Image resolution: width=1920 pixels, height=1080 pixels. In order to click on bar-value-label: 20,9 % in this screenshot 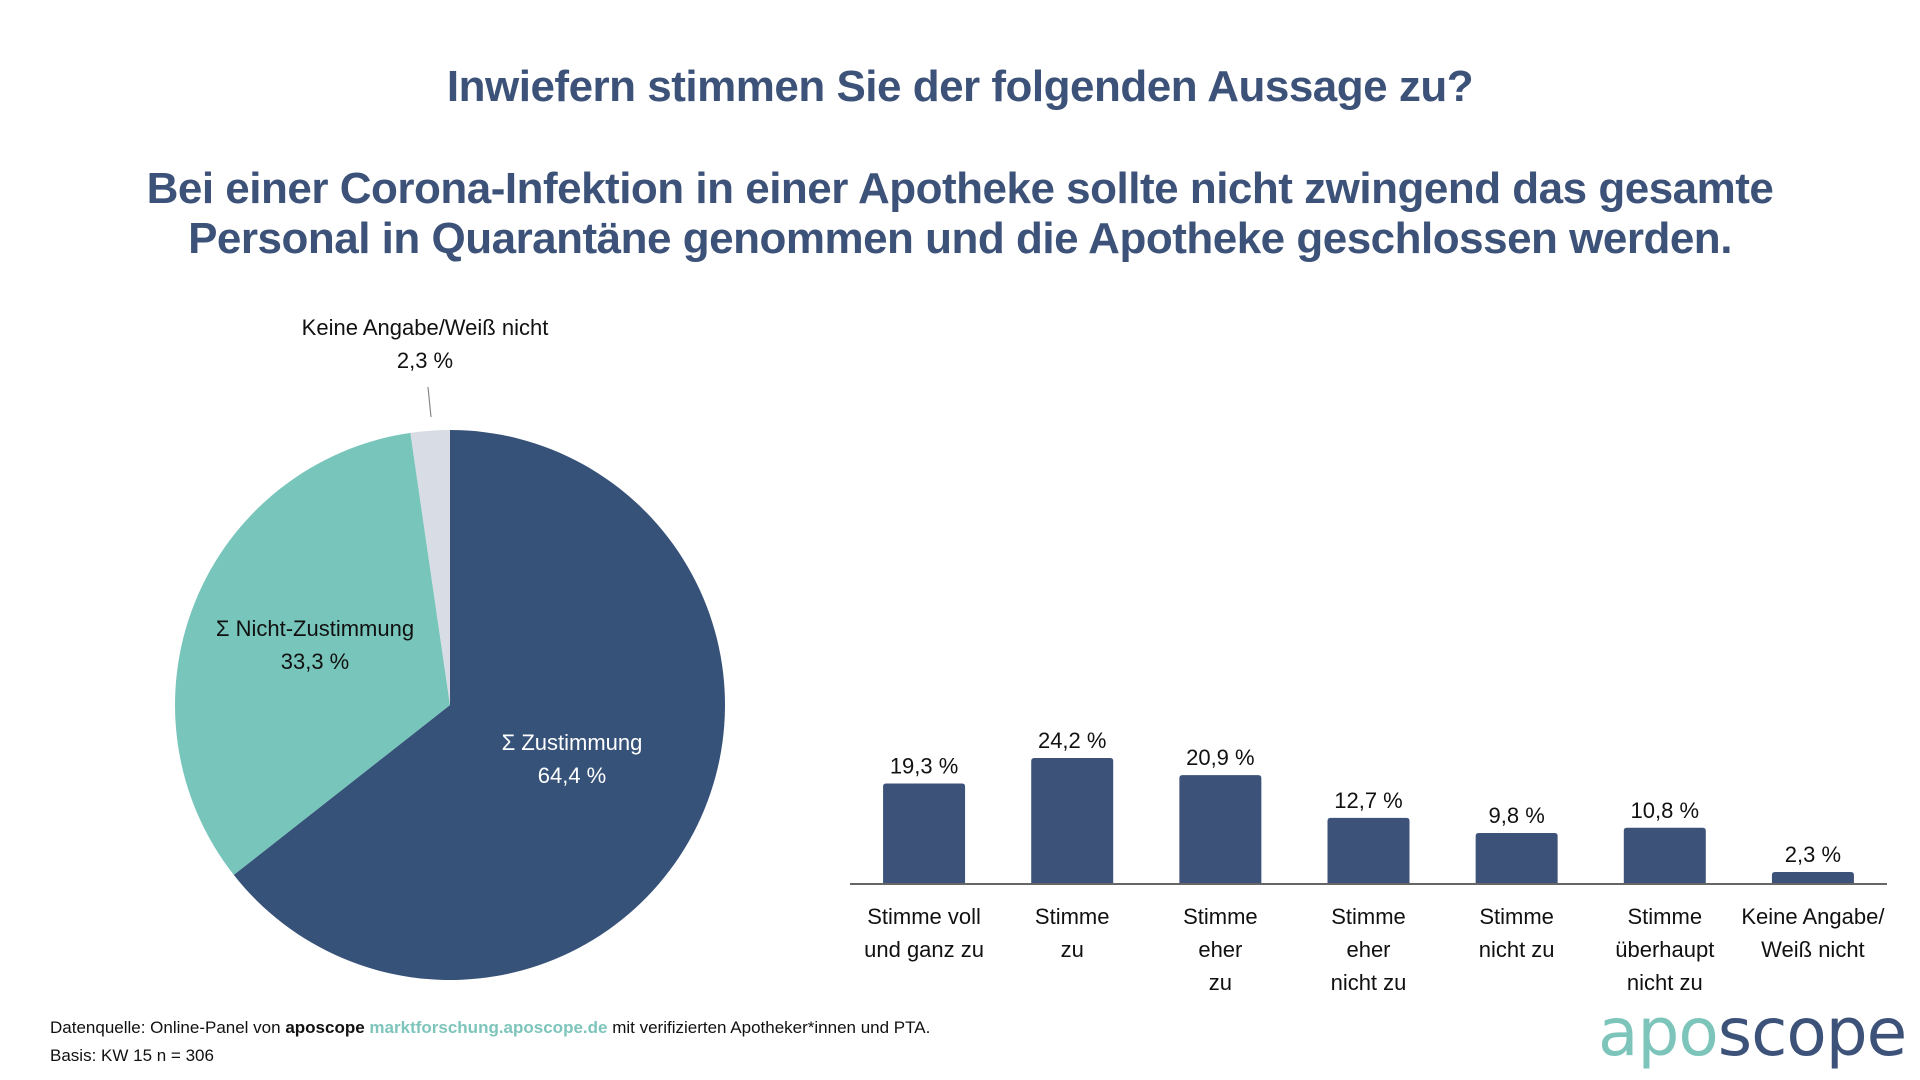, I will do `click(1220, 757)`.